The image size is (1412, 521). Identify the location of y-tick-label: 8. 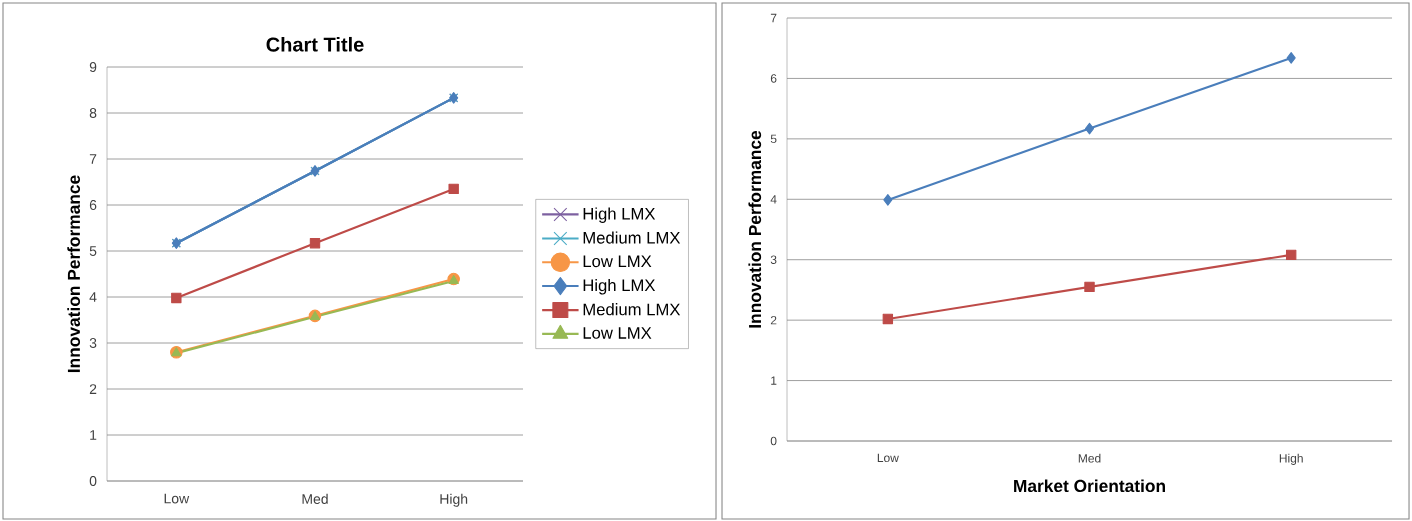
(93, 113).